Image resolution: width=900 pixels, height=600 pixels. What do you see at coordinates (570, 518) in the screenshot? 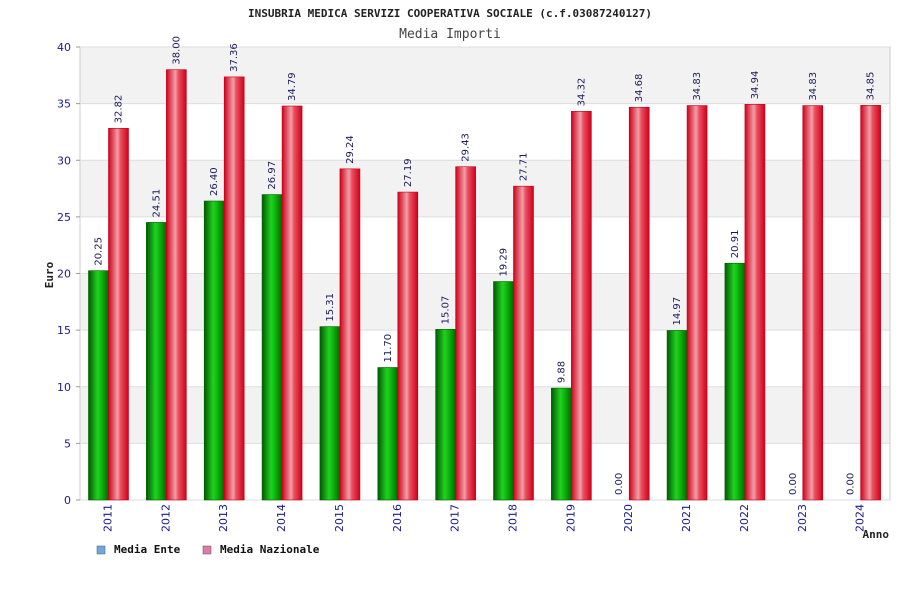
I see `x-tick-label-2019: 2019` at bounding box center [570, 518].